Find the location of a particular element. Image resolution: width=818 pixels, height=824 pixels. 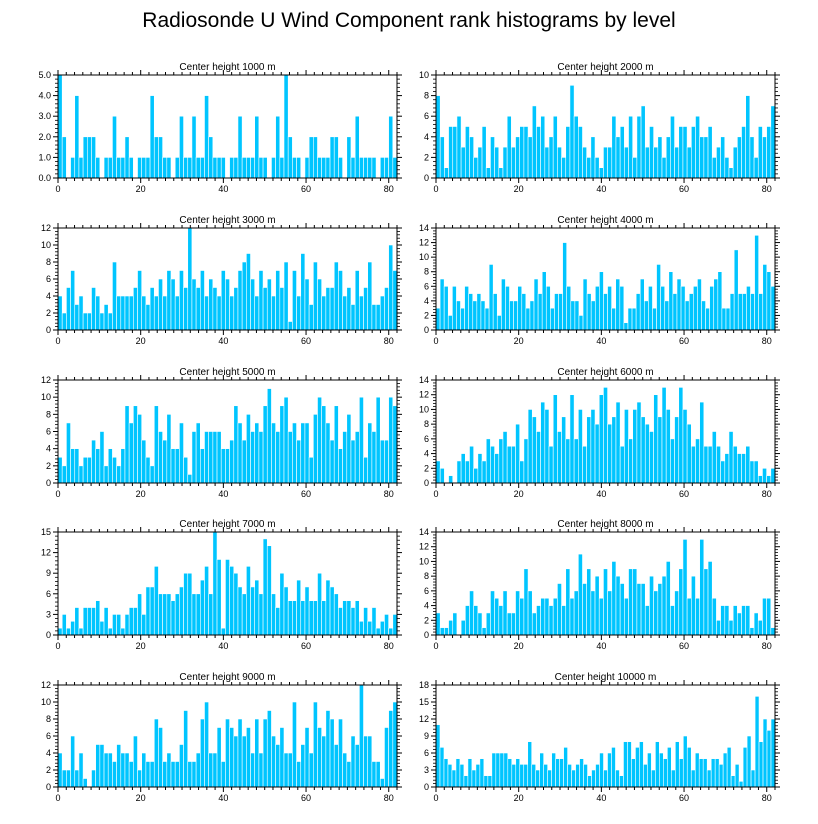

y-tick-label: 10 is located at coordinates (424, 75).